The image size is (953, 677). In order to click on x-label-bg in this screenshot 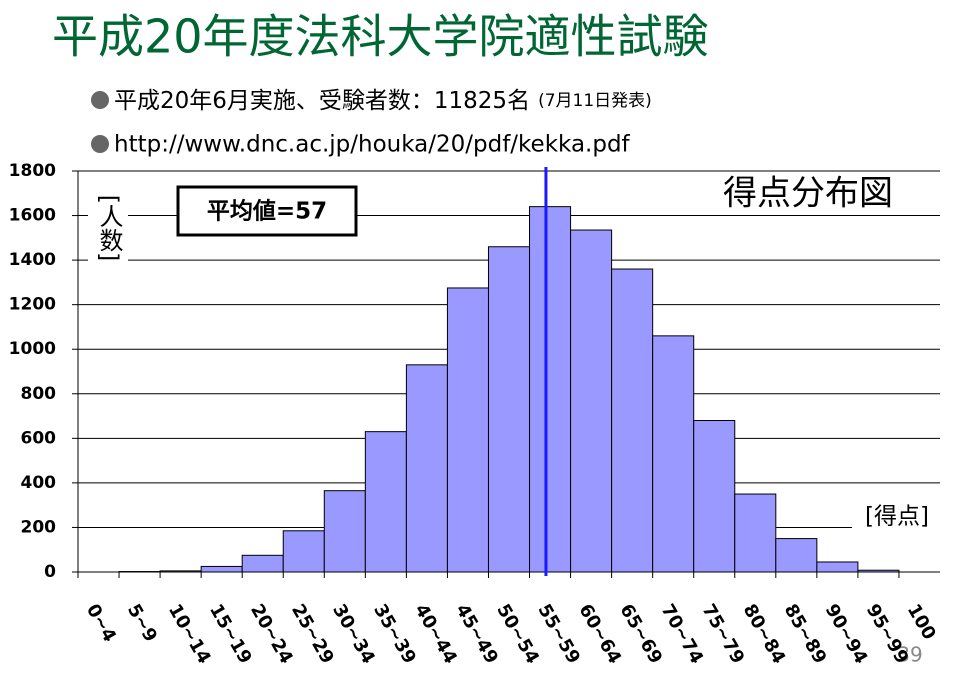, I will do `click(897, 517)`.